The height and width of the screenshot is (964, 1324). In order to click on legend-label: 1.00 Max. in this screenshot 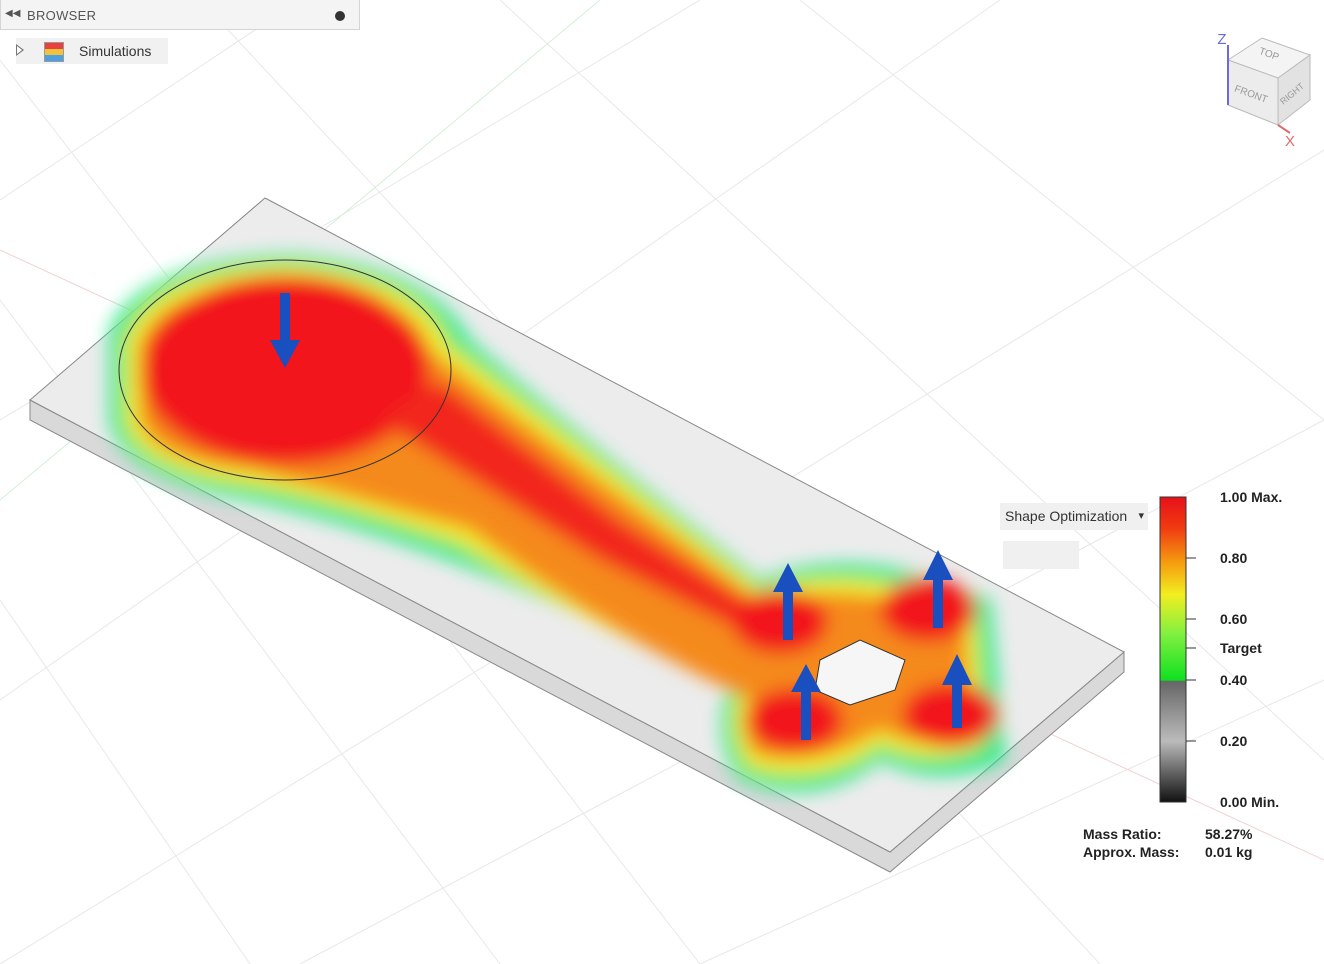, I will do `click(1251, 497)`.